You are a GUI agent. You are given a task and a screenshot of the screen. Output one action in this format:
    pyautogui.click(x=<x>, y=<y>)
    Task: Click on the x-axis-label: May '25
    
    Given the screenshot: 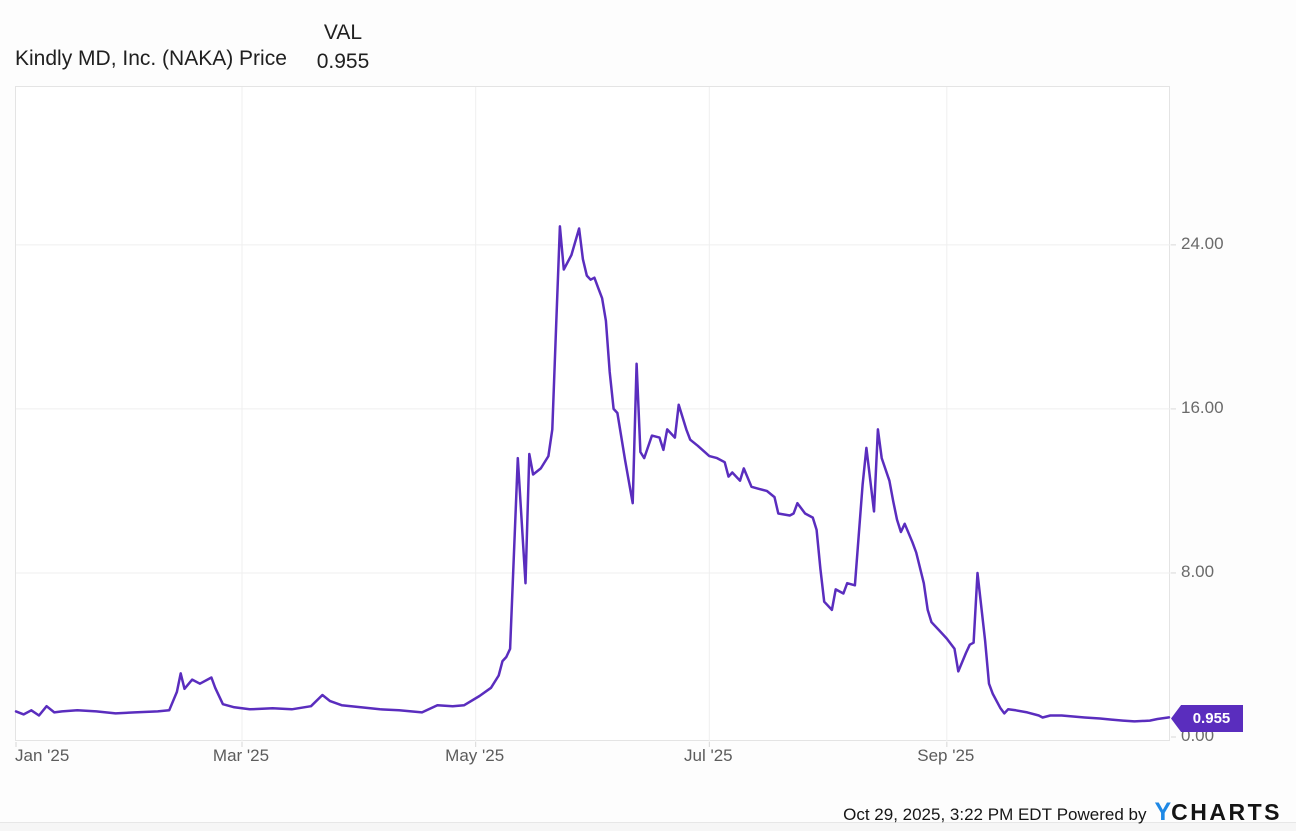 What is the action you would take?
    pyautogui.click(x=475, y=755)
    